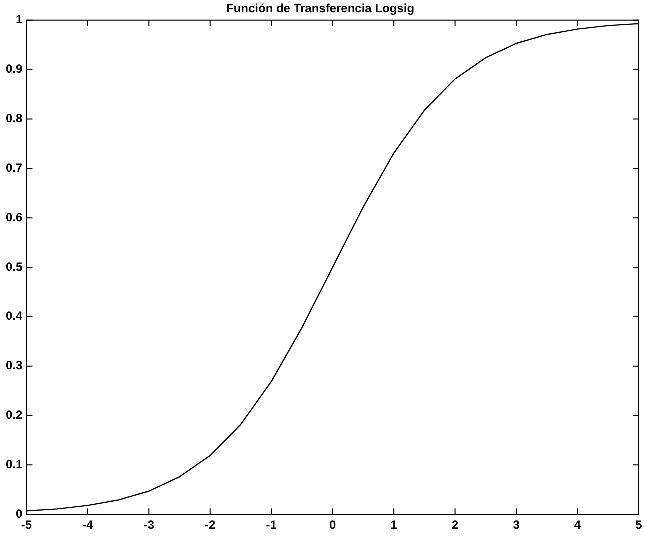 This screenshot has width=647, height=539. I want to click on y-tick-label: 0.4, so click(14, 316).